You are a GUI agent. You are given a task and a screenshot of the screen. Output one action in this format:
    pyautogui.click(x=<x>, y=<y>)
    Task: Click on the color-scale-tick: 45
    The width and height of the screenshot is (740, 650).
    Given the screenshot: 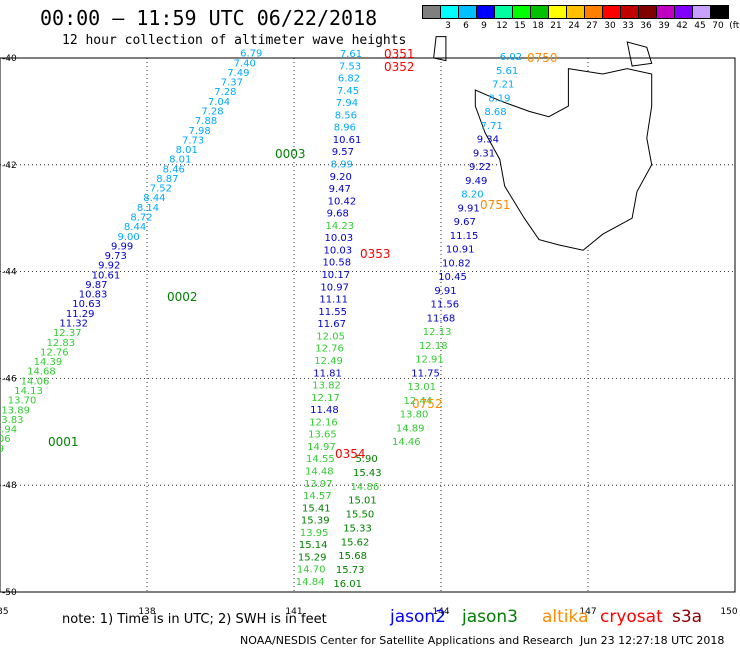 What is the action you would take?
    pyautogui.click(x=700, y=26)
    